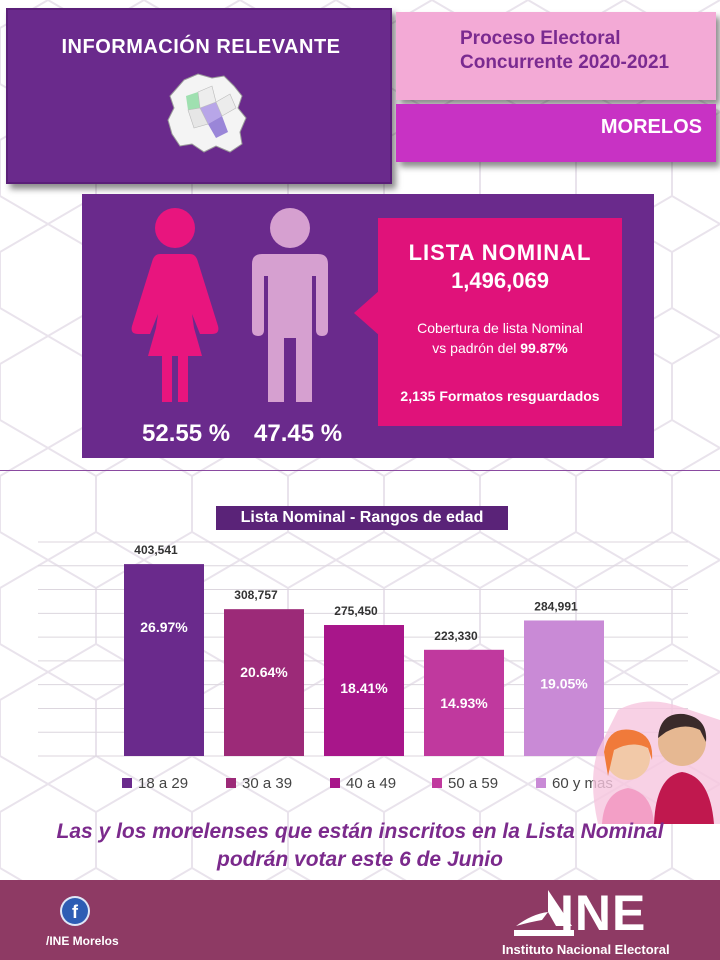 Image resolution: width=720 pixels, height=960 pixels. Describe the element at coordinates (360, 470) in the screenshot. I see `section-divider` at that location.